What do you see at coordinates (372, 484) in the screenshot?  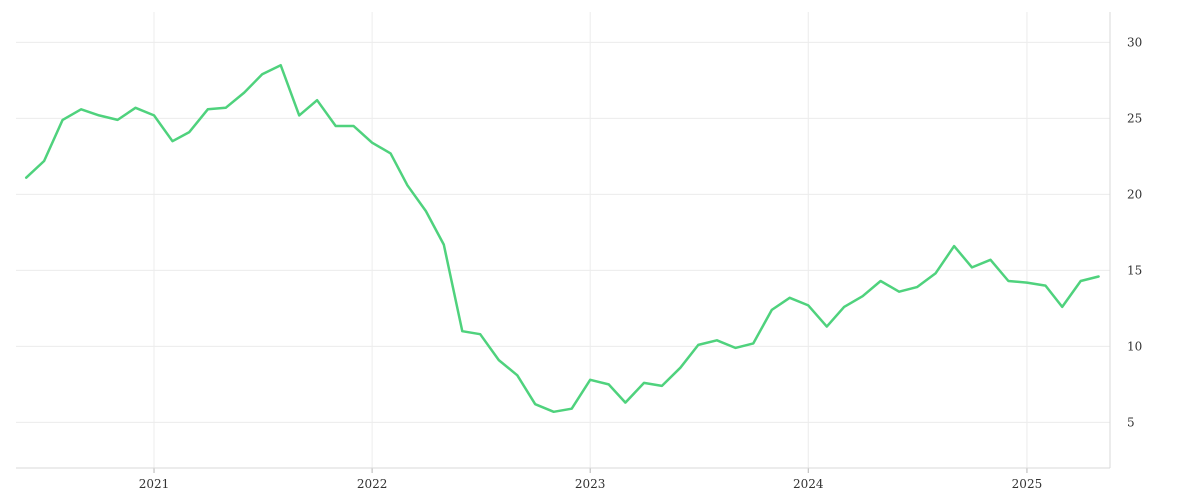 I see `x-tick-label: 2022` at bounding box center [372, 484].